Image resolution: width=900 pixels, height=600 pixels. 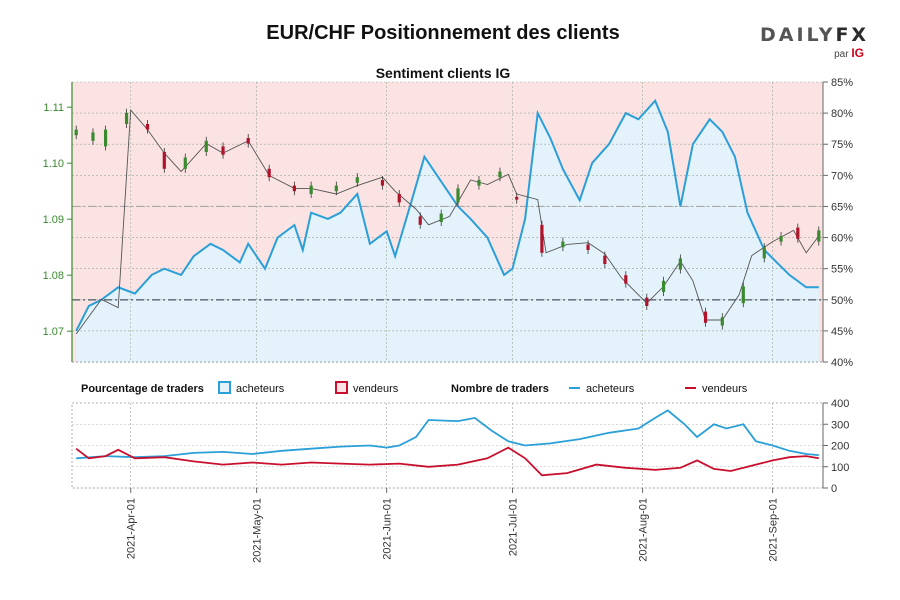 I want to click on left-tick-label: 1.09, so click(x=53, y=220).